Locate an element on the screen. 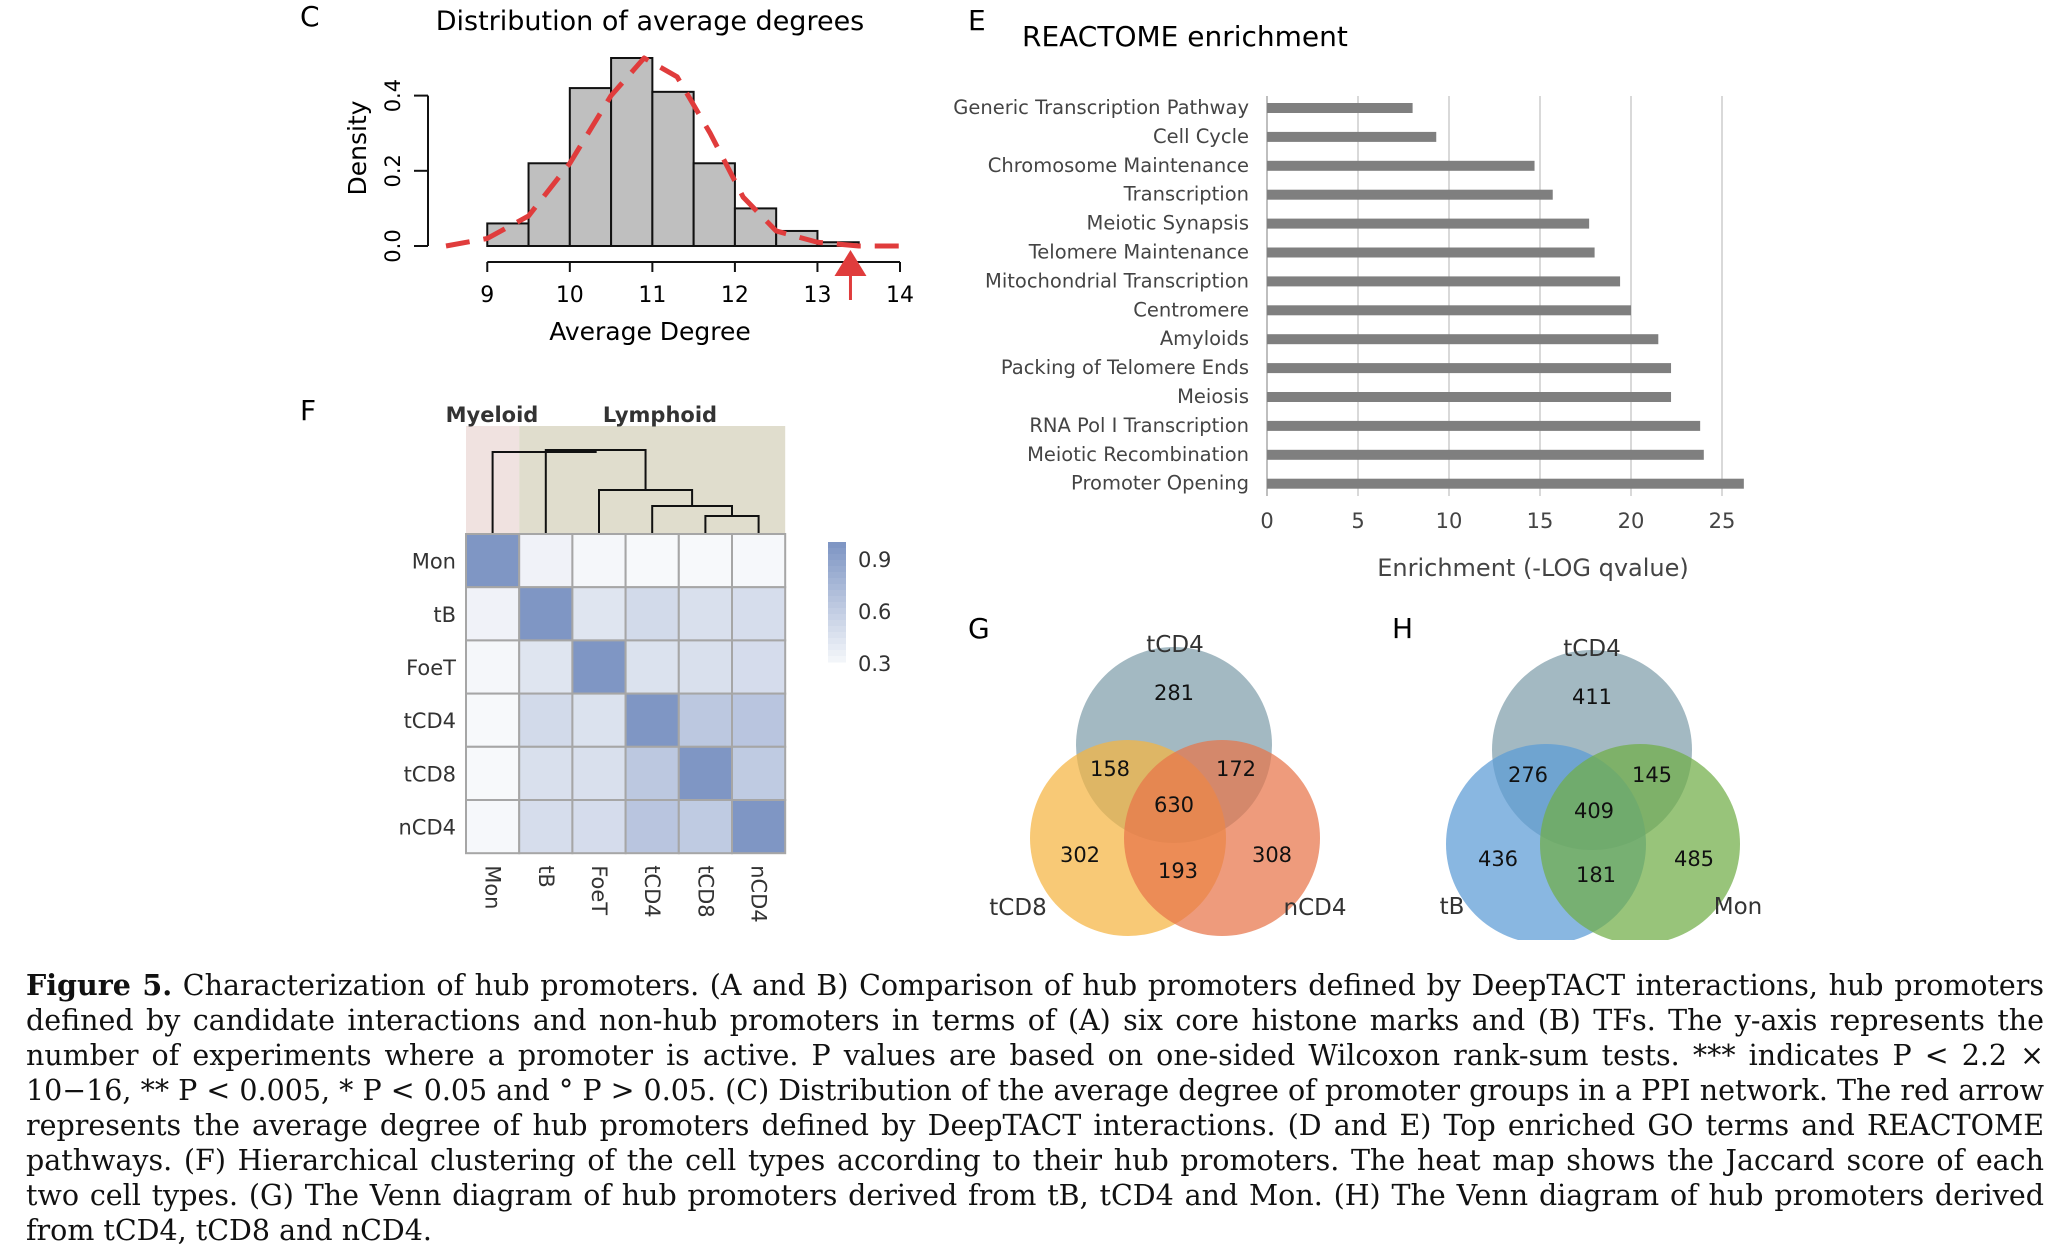  category-label: Amyloids is located at coordinates (1204, 338).